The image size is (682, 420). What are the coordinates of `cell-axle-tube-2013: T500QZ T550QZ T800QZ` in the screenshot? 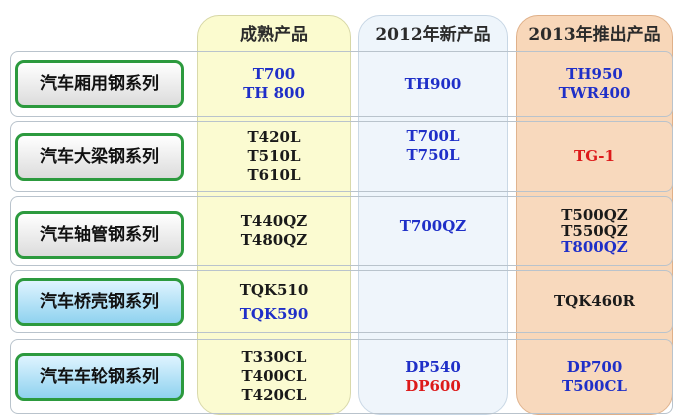 It's located at (594, 231).